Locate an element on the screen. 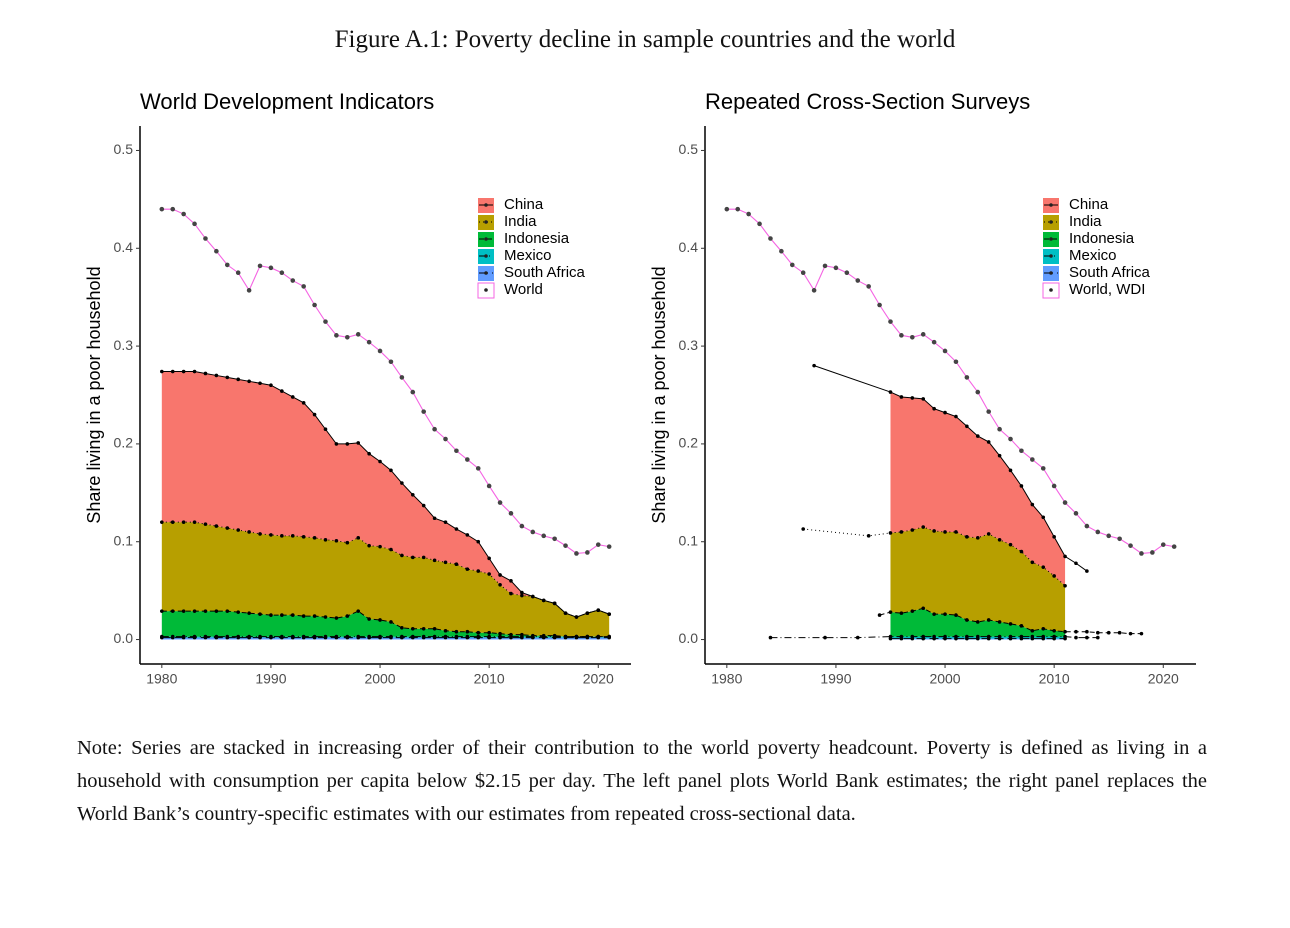  y-tick-label: 0.5 is located at coordinates (124, 149).